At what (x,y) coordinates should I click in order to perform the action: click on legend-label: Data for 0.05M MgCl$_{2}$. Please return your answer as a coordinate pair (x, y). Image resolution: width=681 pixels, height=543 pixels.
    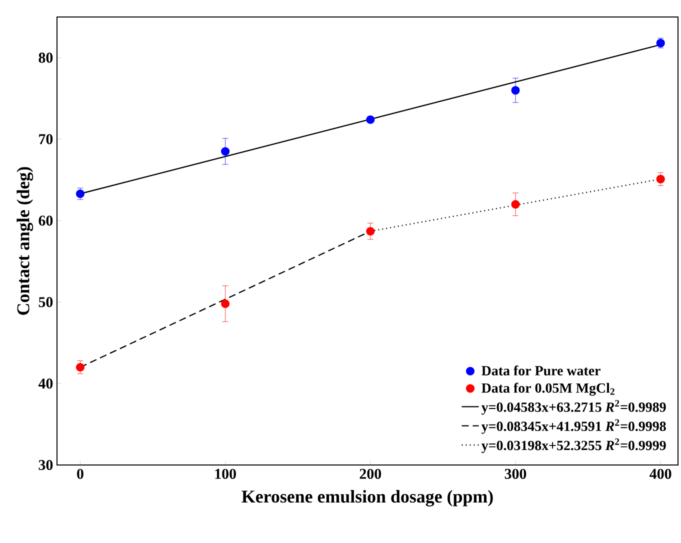
    Looking at the image, I should click on (548, 389).